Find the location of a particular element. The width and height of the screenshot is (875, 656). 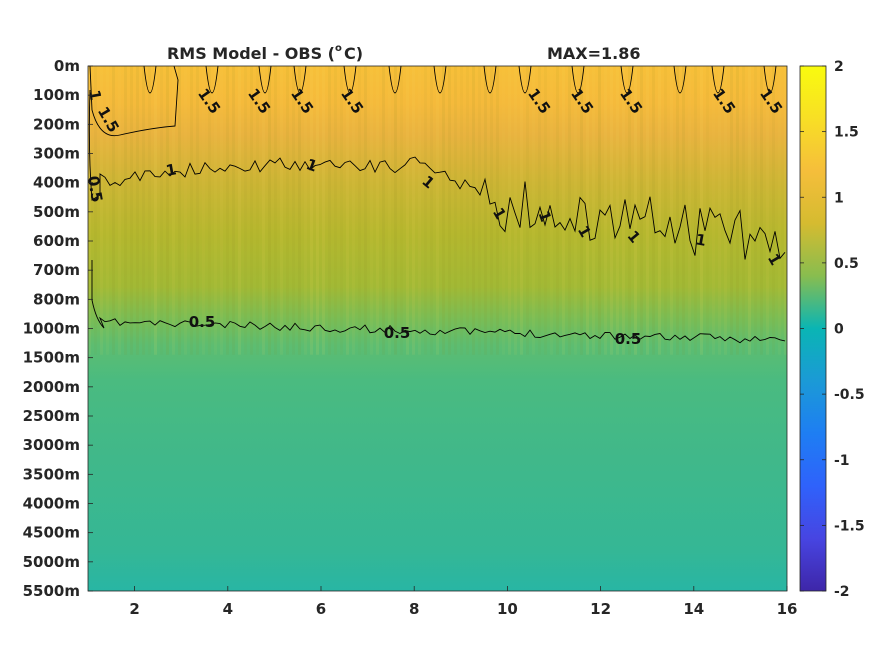

y-tick-label: 700m is located at coordinates (56, 270).